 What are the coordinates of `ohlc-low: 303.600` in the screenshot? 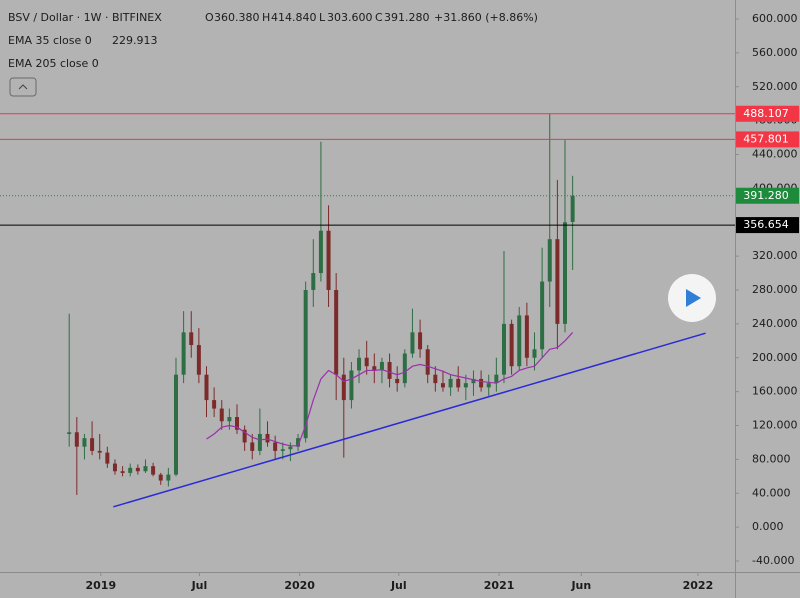 It's located at (350, 17).